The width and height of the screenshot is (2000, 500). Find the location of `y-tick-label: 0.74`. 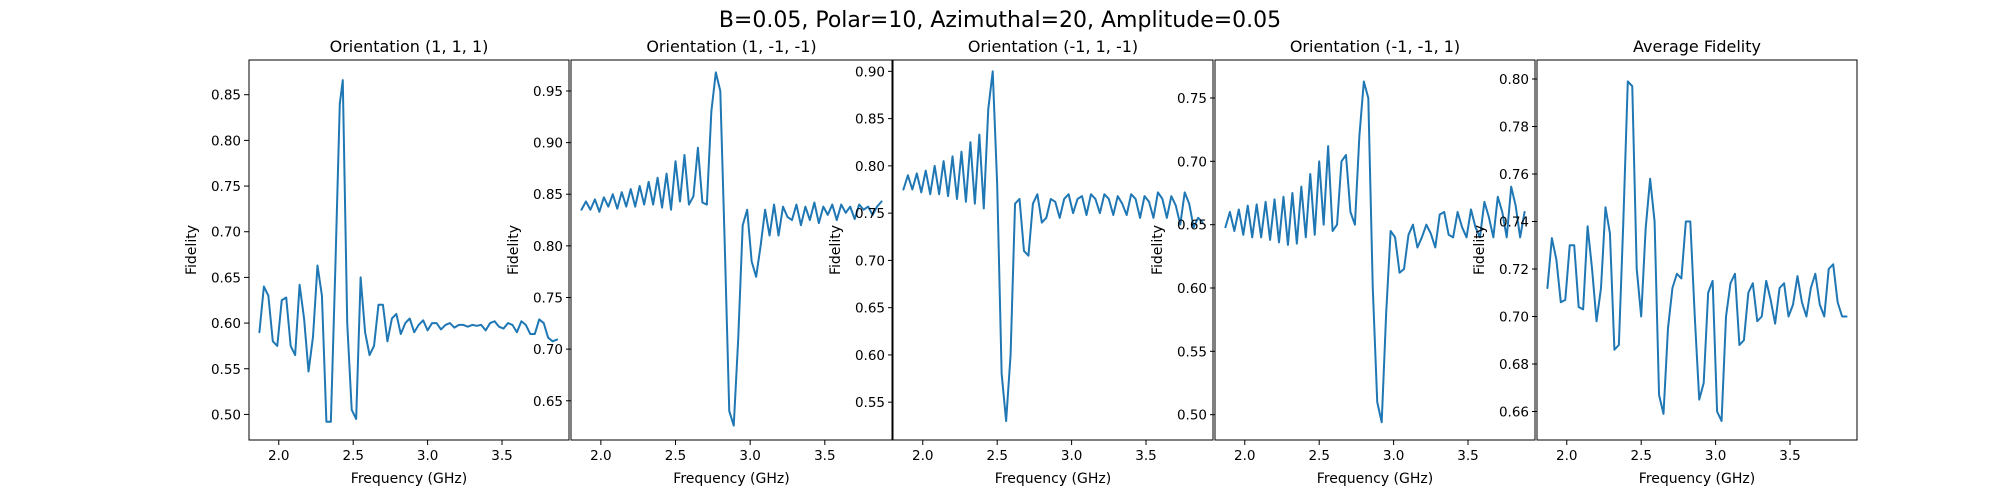

y-tick-label: 0.74 is located at coordinates (1514, 223).